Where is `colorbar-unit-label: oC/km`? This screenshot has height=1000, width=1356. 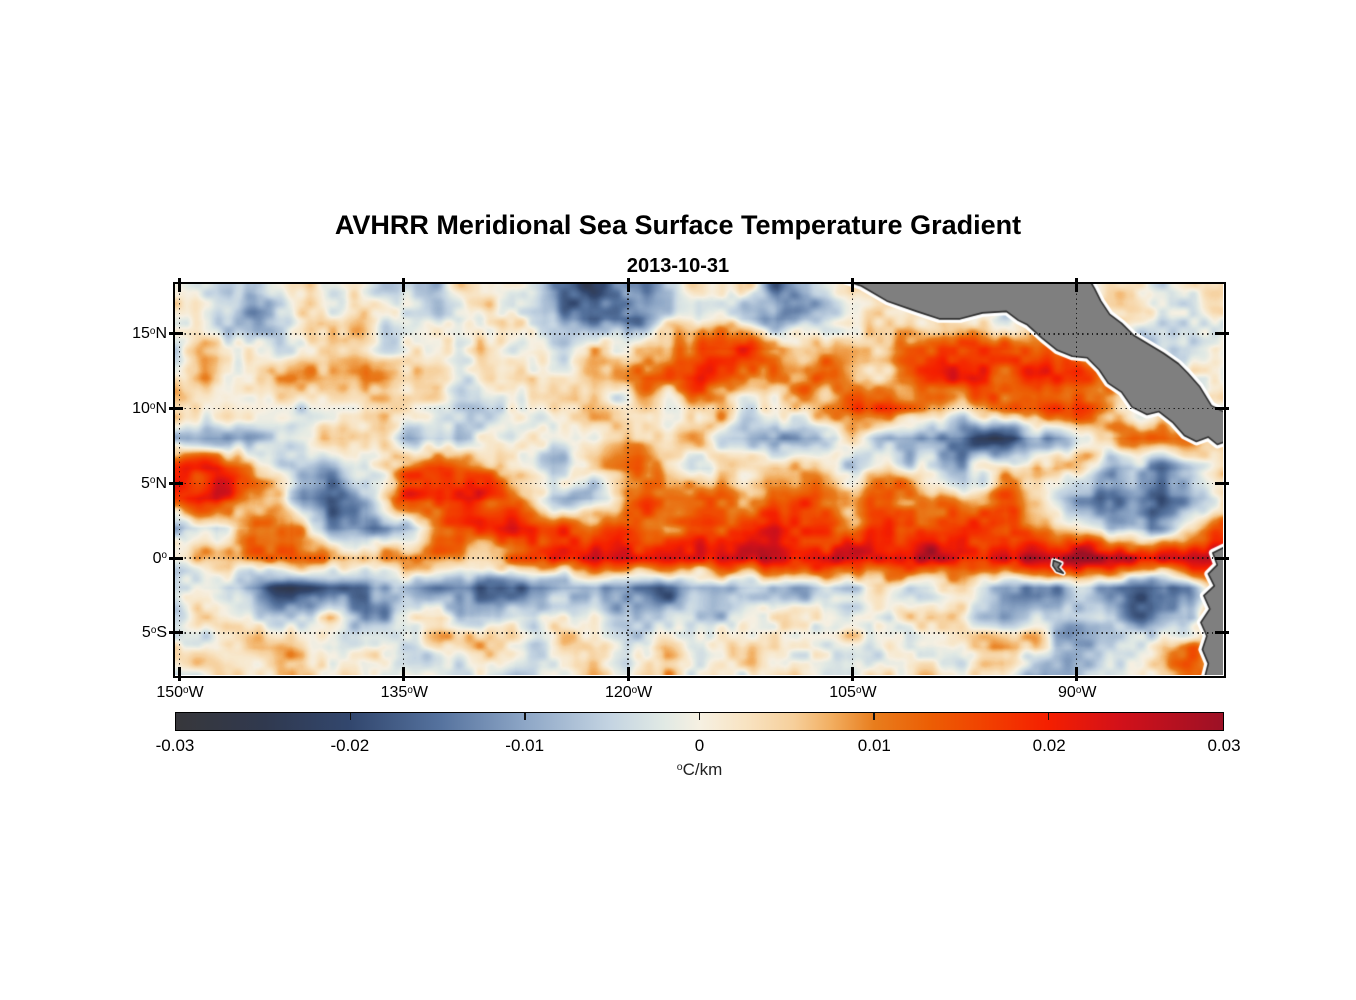 colorbar-unit-label: oC/km is located at coordinates (699, 769).